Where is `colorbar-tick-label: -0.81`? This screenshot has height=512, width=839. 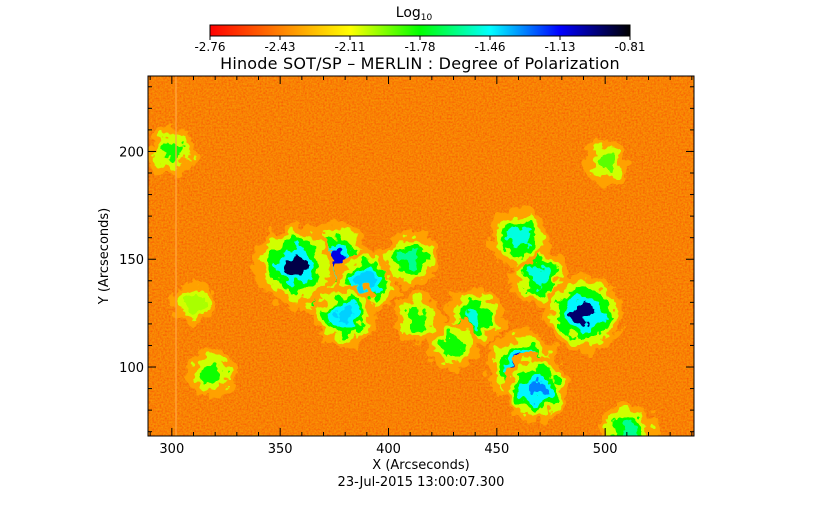
colorbar-tick-label: -0.81 is located at coordinates (629, 47).